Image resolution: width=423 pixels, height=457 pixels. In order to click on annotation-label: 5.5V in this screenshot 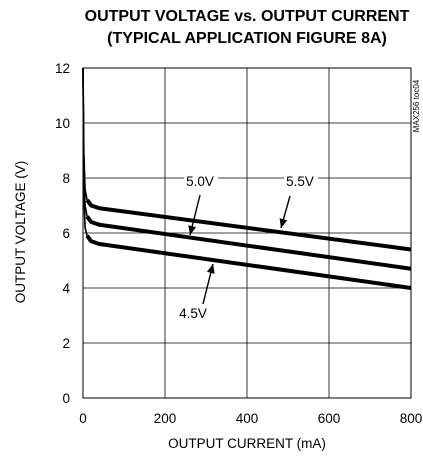, I will do `click(300, 181)`.